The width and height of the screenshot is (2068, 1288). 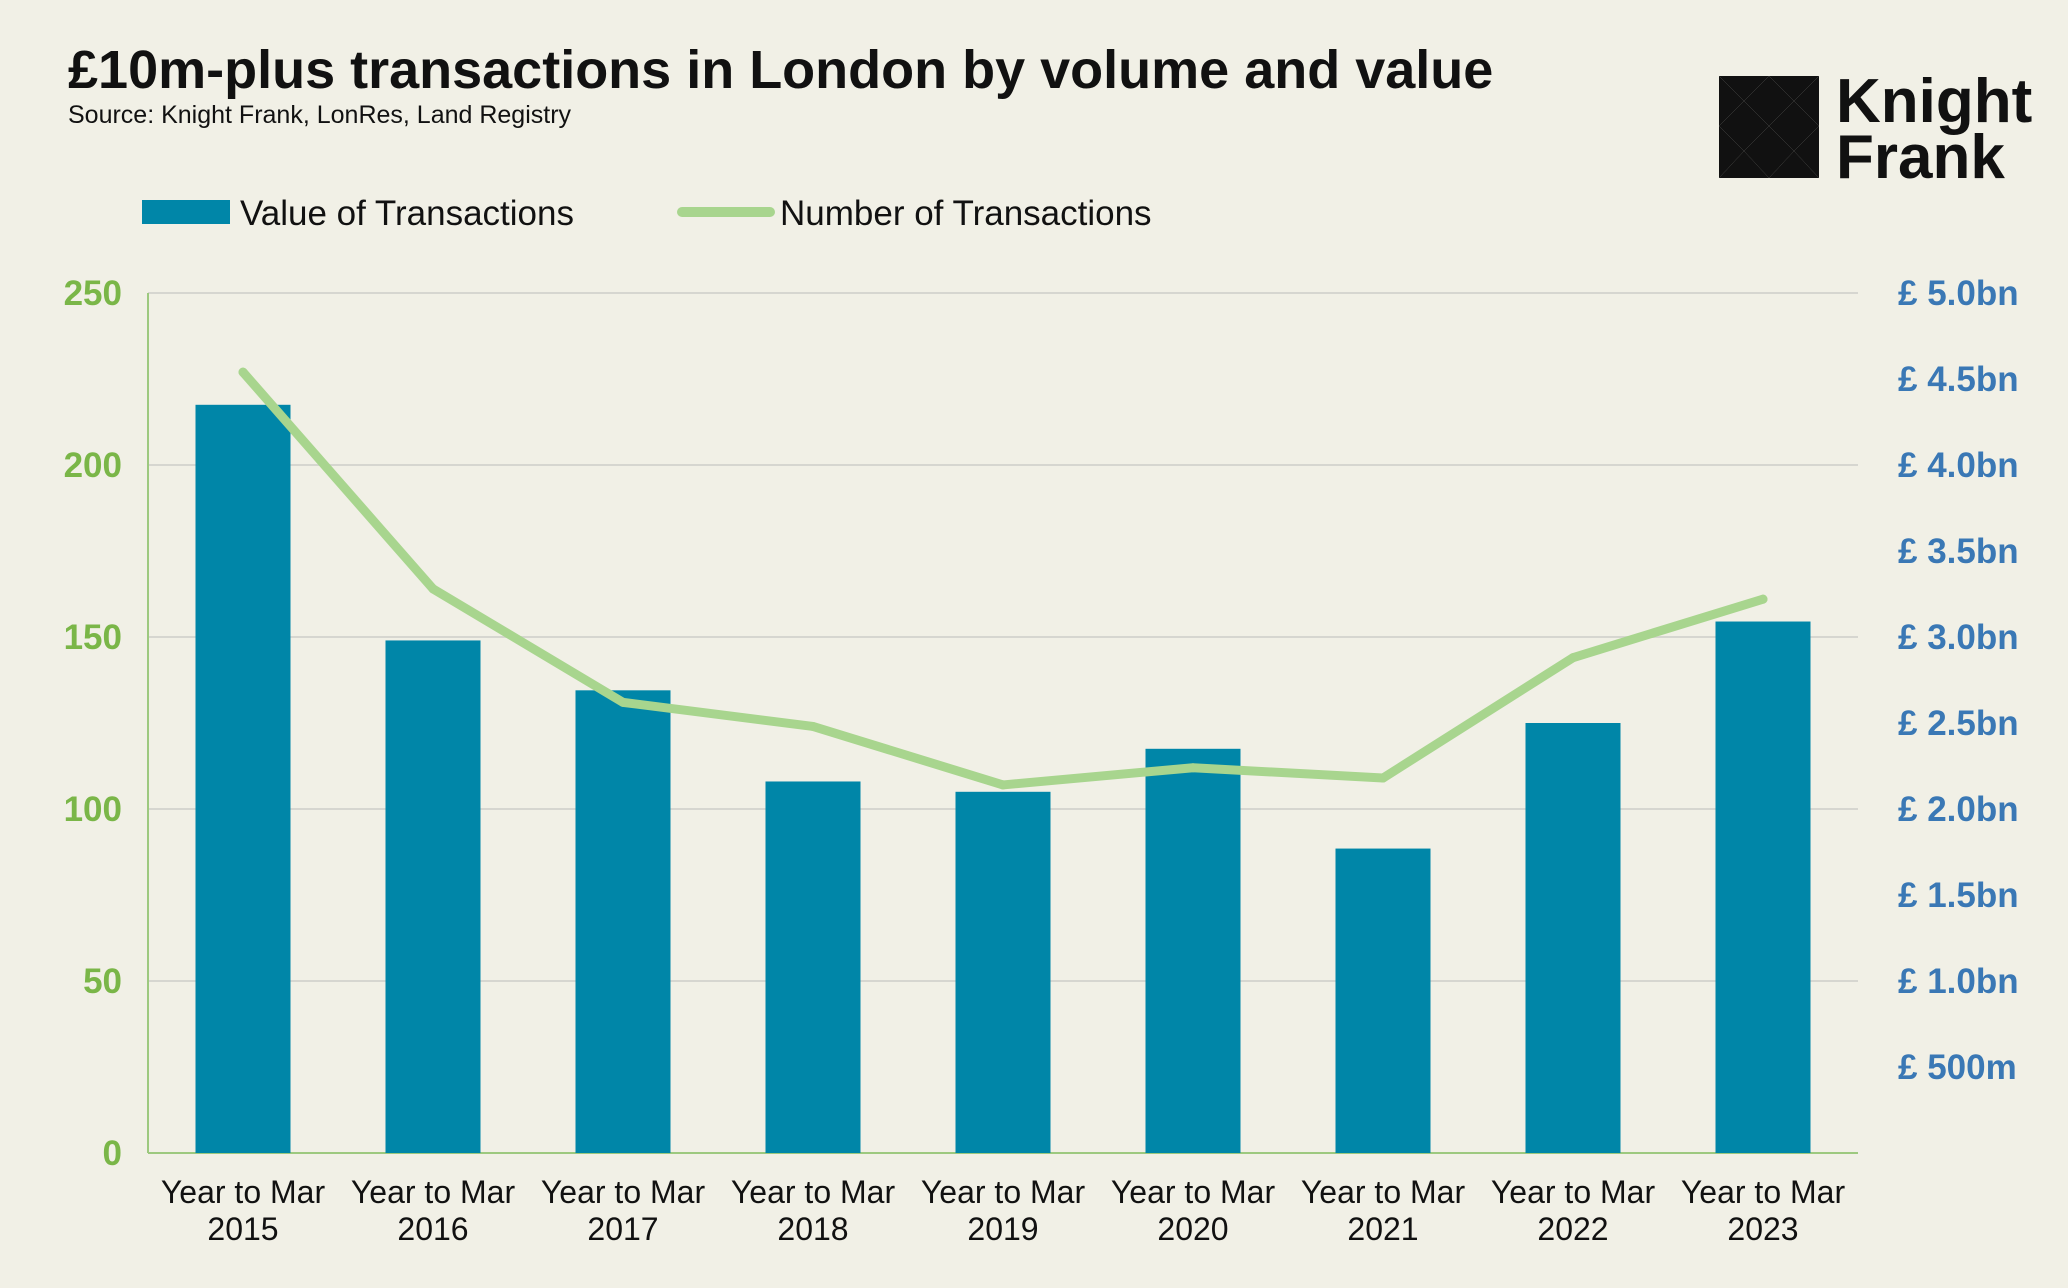 What do you see at coordinates (1958, 637) in the screenshot?
I see `y-tick-right: £ 3.0bn` at bounding box center [1958, 637].